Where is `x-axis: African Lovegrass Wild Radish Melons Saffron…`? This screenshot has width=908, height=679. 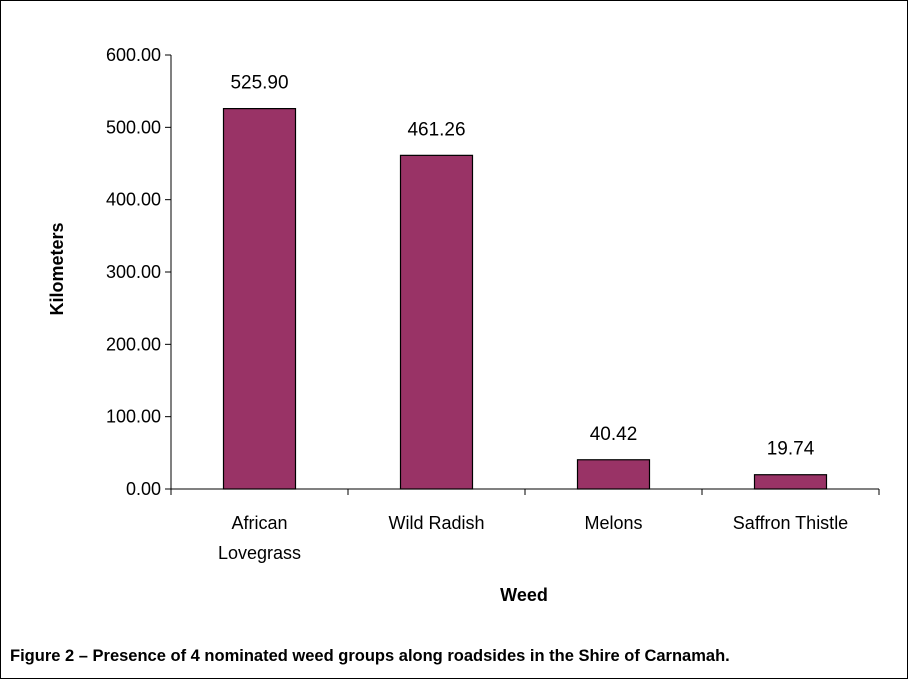 x-axis: African Lovegrass Wild Radish Melons Saffron… is located at coordinates (525, 525).